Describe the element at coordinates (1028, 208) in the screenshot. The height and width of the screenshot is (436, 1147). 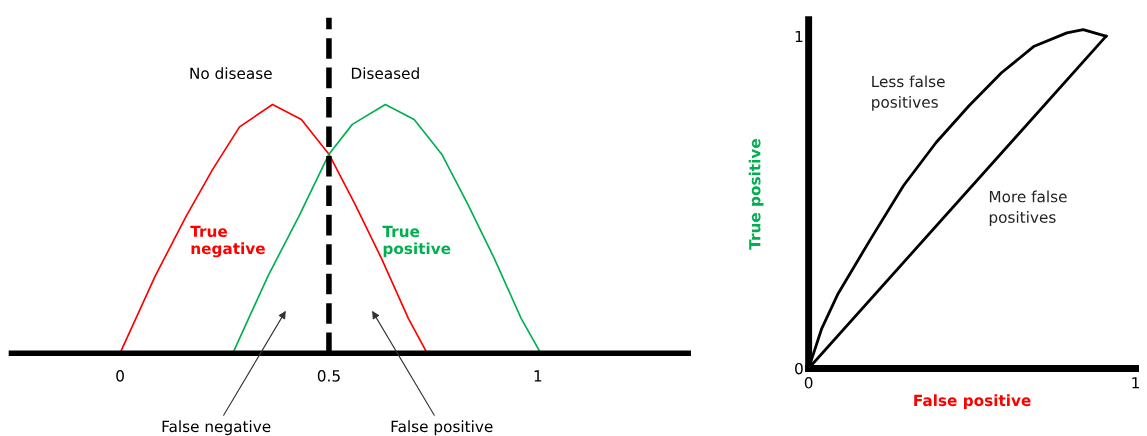
I see `annotation: More false positives` at that location.